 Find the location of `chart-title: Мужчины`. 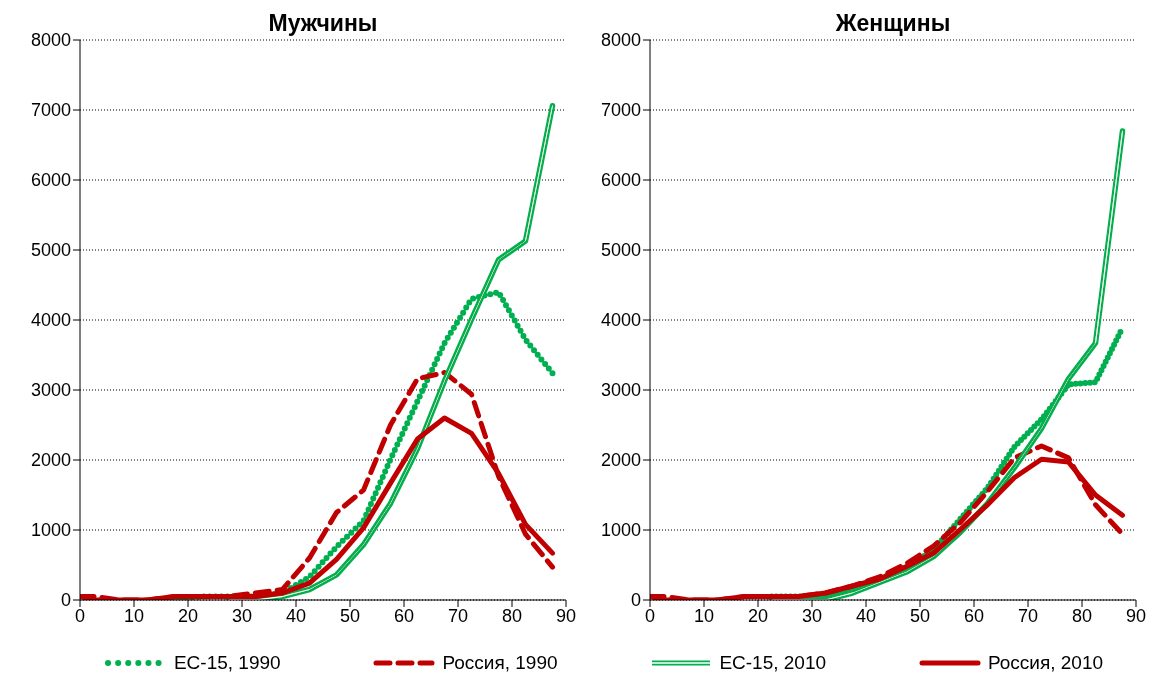

chart-title: Мужчины is located at coordinates (323, 23).